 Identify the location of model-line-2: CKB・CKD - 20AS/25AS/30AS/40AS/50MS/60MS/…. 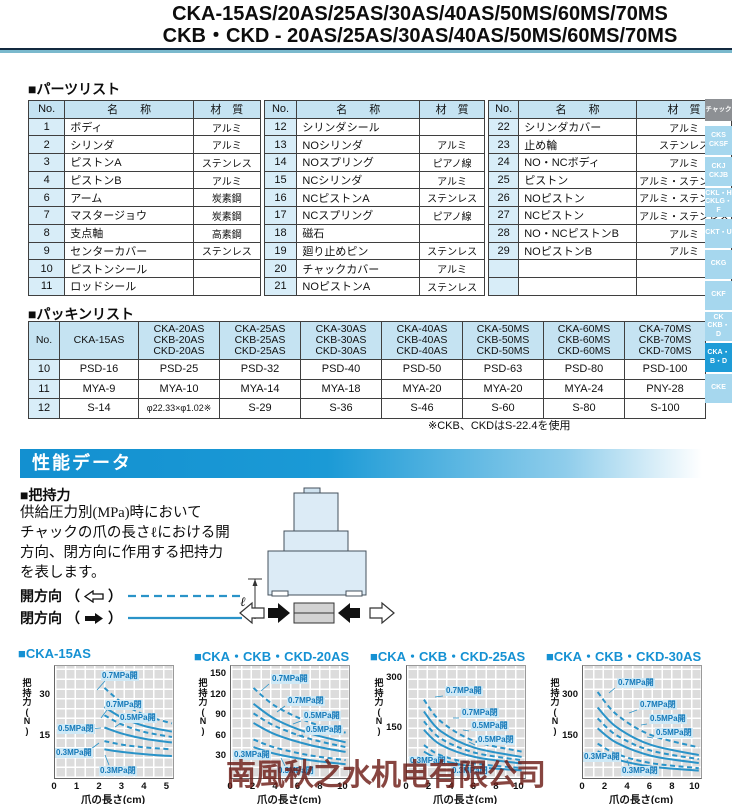
(420, 36).